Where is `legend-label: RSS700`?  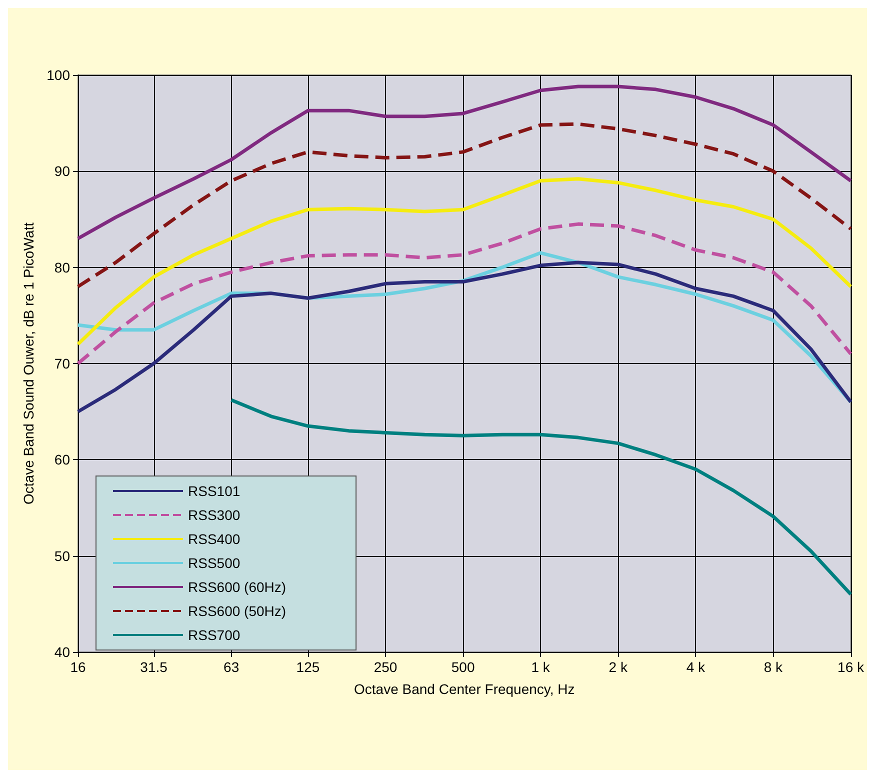
legend-label: RSS700 is located at coordinates (214, 635).